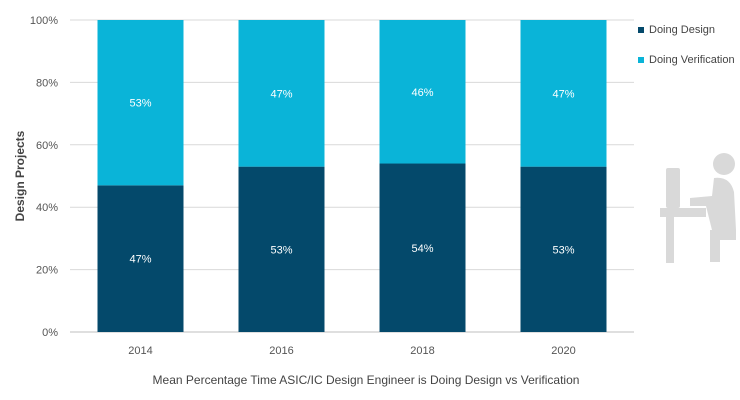  I want to click on bar-design-2018, so click(422, 247).